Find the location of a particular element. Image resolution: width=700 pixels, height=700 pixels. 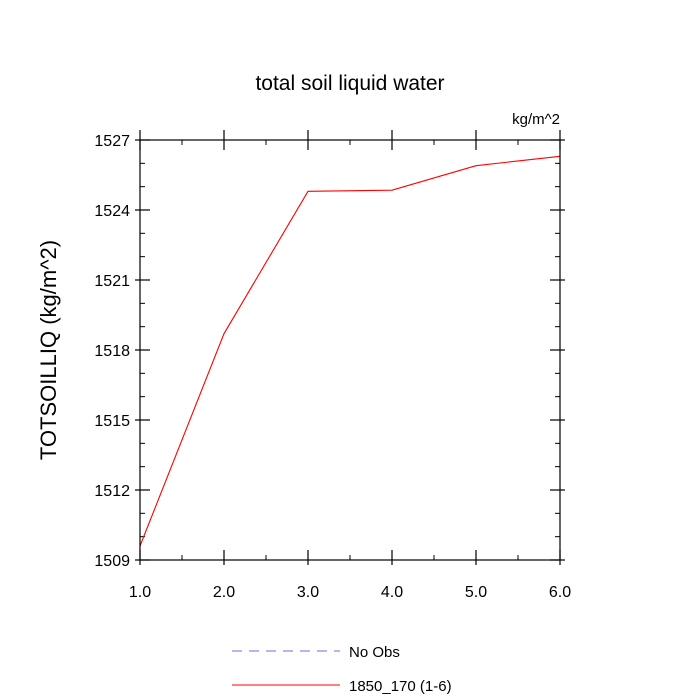

x-tick-labels: 1.0 2.0 3.0 4.0 5.0 6.0 is located at coordinates (350, 592).